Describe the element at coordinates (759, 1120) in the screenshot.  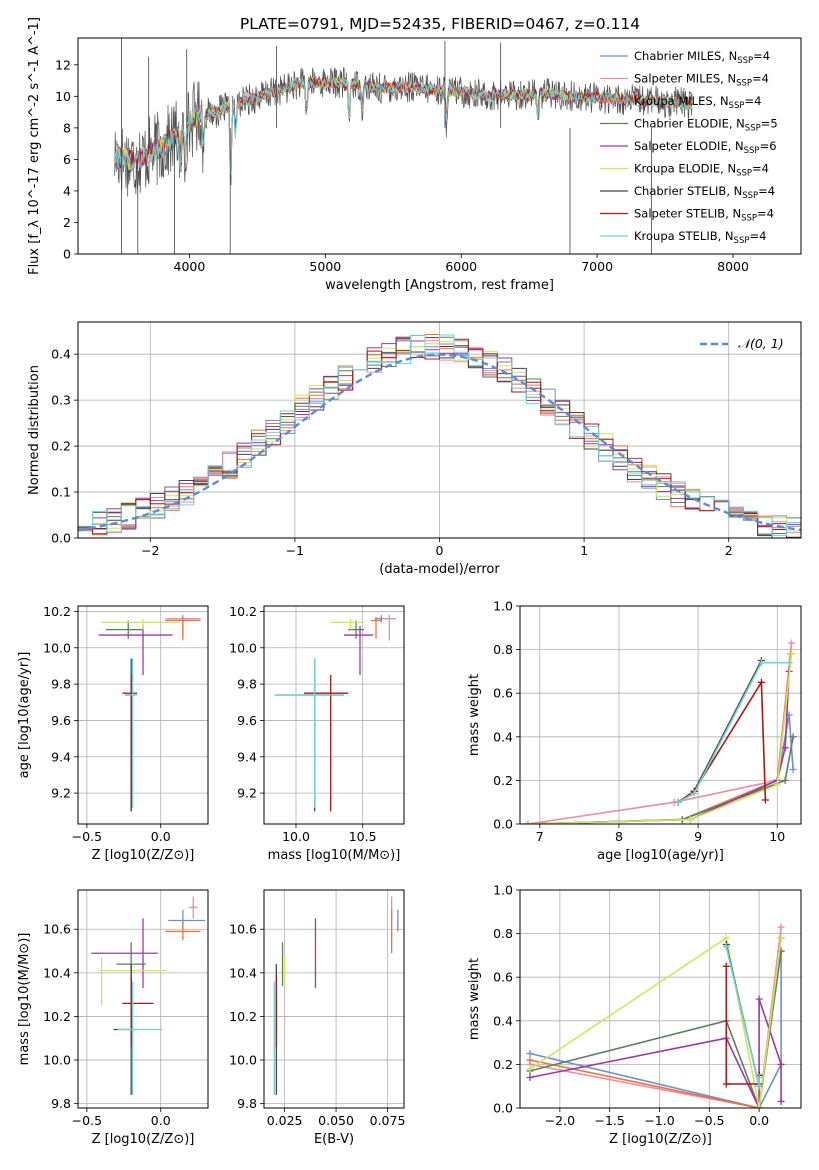
I see `mass_weight_vs_Z-xtick-label-4: 0.0` at that location.